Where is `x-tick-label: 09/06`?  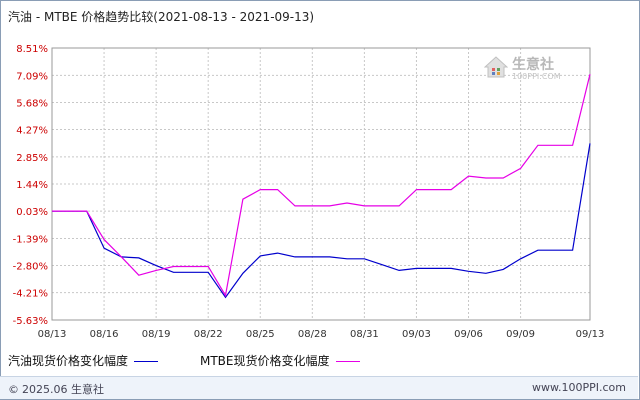 x-tick-label: 09/06 is located at coordinates (468, 334).